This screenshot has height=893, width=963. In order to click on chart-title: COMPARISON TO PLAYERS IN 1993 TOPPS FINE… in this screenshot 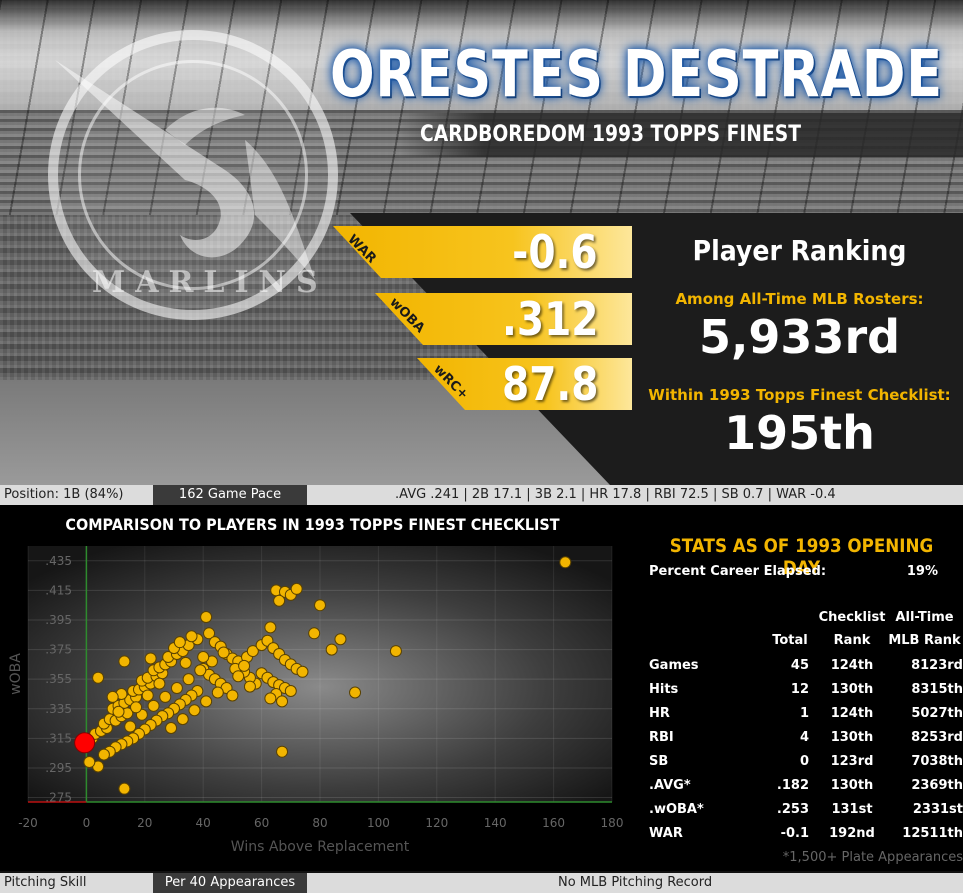, I will do `click(312, 524)`.